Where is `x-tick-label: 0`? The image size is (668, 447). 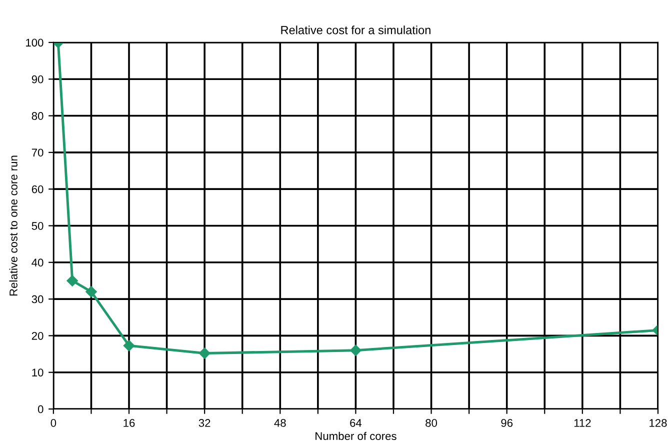 x-tick-label: 0 is located at coordinates (53, 423).